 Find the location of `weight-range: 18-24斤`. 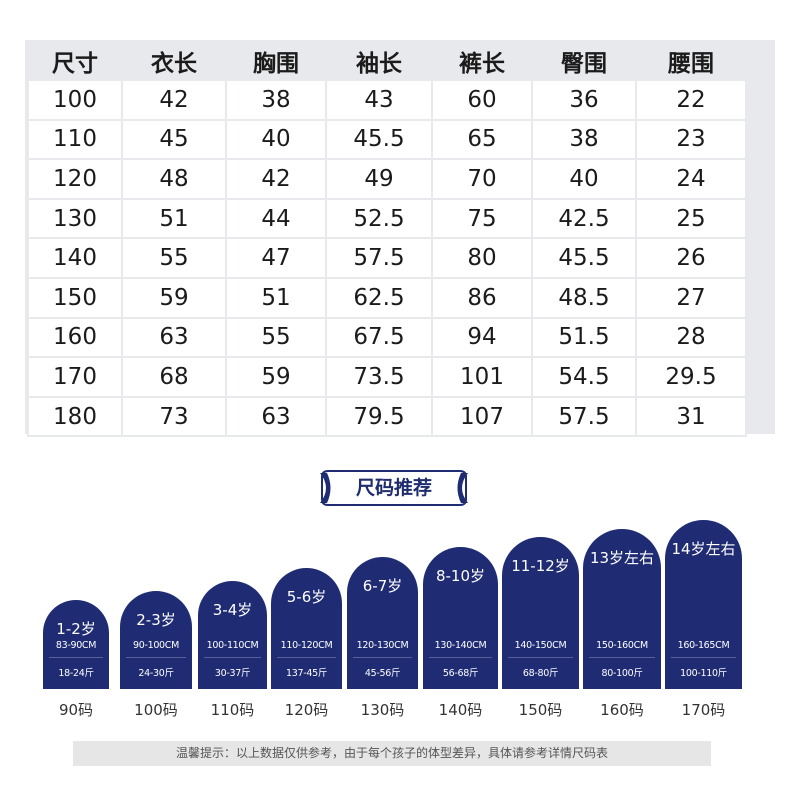

weight-range: 18-24斤 is located at coordinates (76, 673).